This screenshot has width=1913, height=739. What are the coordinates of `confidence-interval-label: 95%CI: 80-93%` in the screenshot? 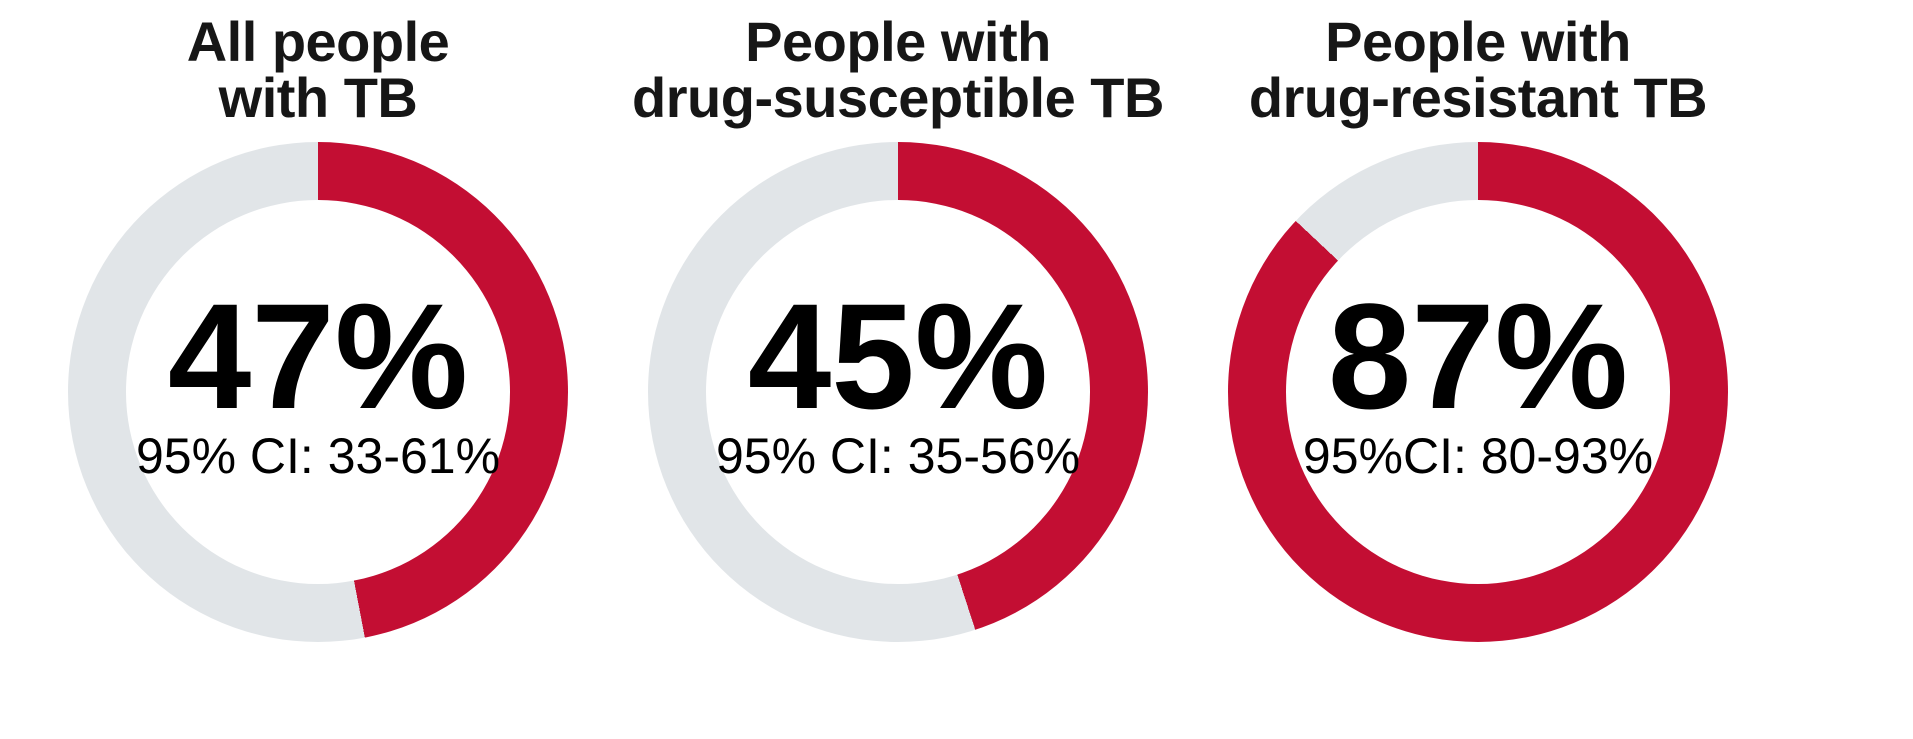 It's located at (1478, 455).